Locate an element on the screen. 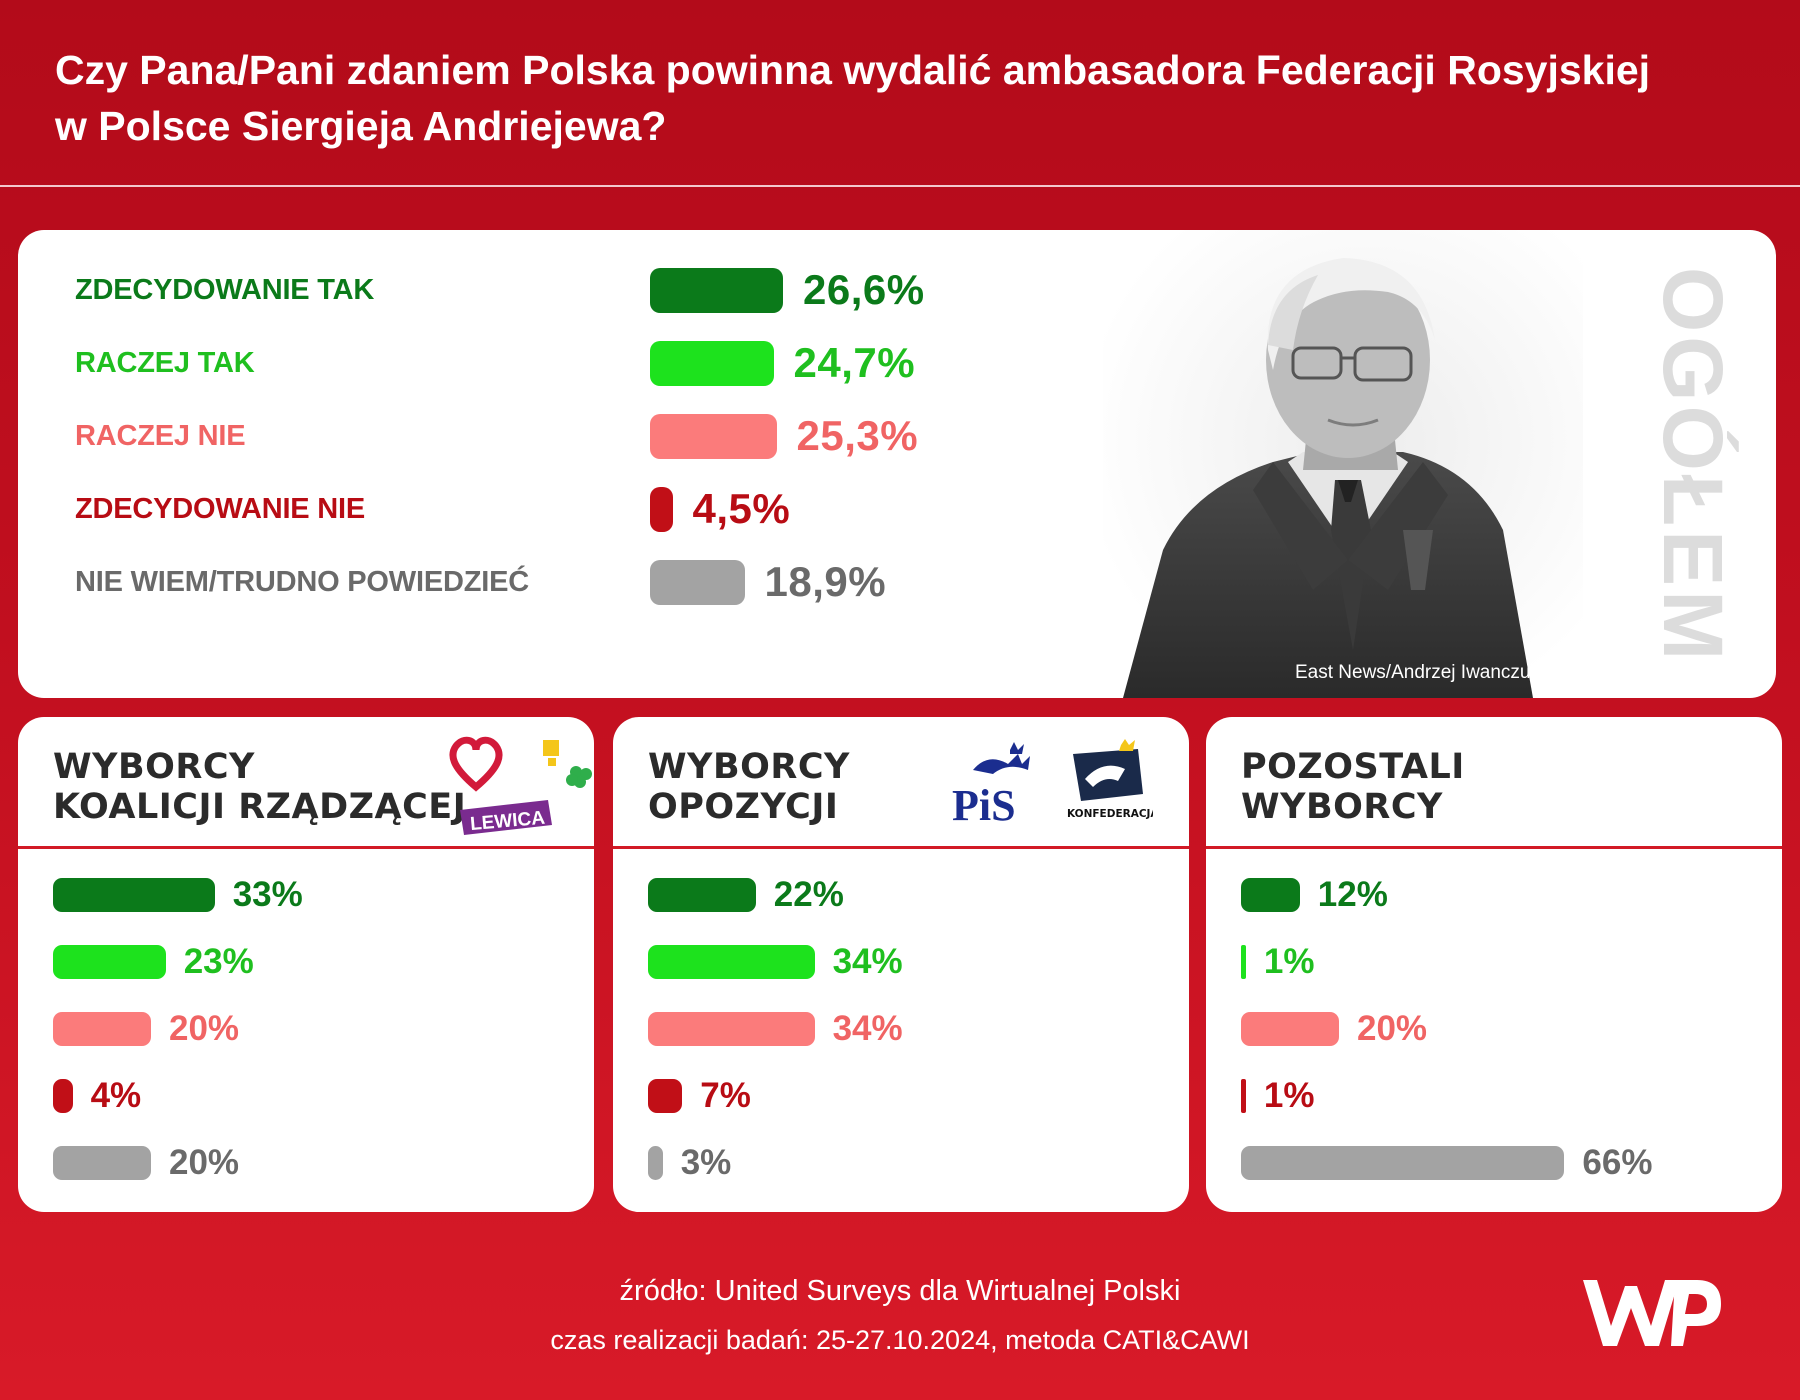 The height and width of the screenshot is (1400, 1800). value-label: 25,3% is located at coordinates (857, 435).